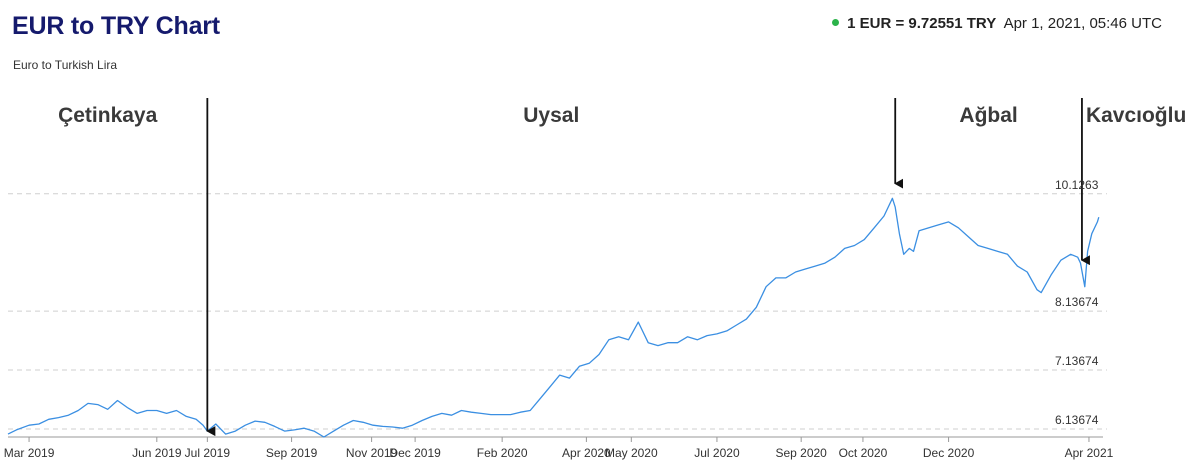 The width and height of the screenshot is (1198, 471). Describe the element at coordinates (29, 453) in the screenshot. I see `x-tick-label: Mar 2019` at that location.